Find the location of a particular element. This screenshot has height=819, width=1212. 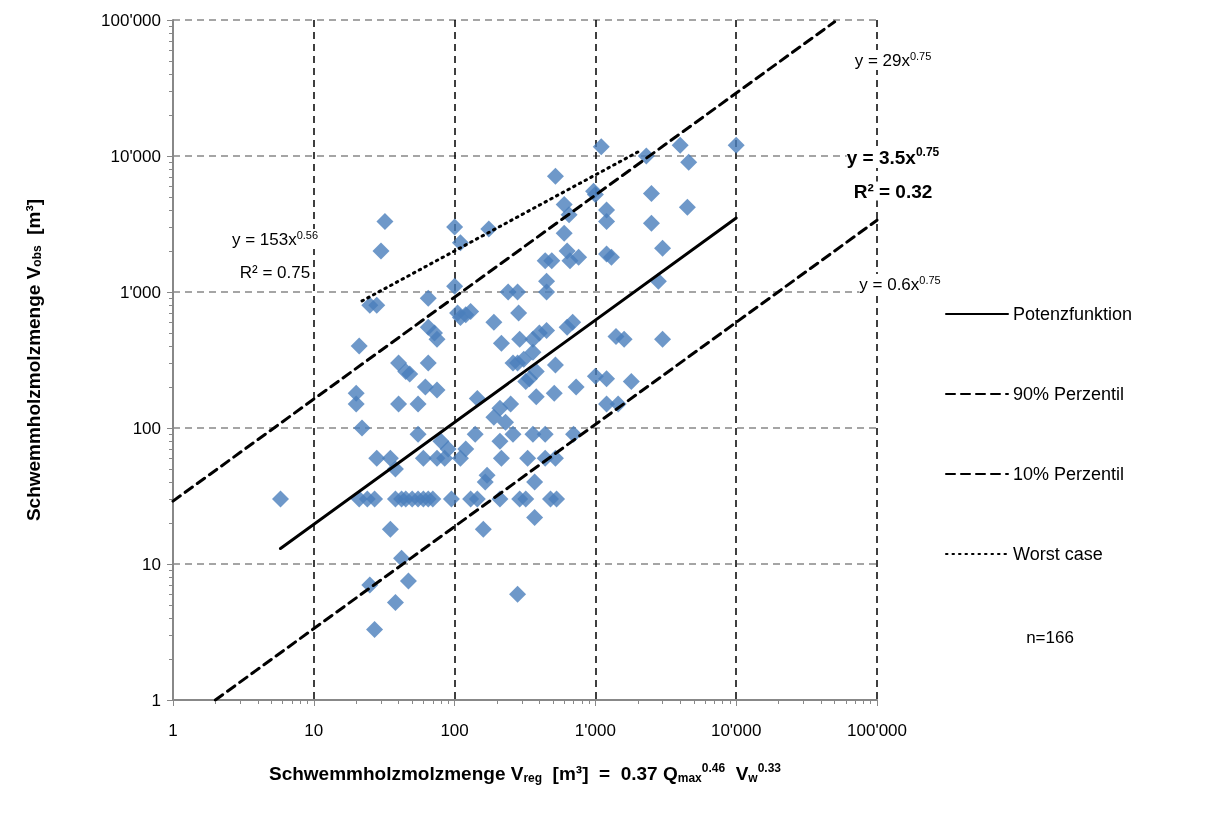

x-tick-label: 1'000 is located at coordinates (595, 730).